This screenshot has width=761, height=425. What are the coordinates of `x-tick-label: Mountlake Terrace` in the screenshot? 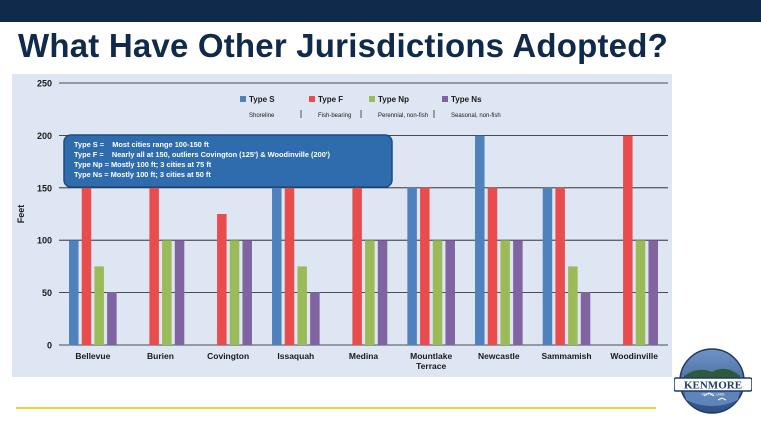 It's located at (431, 361).